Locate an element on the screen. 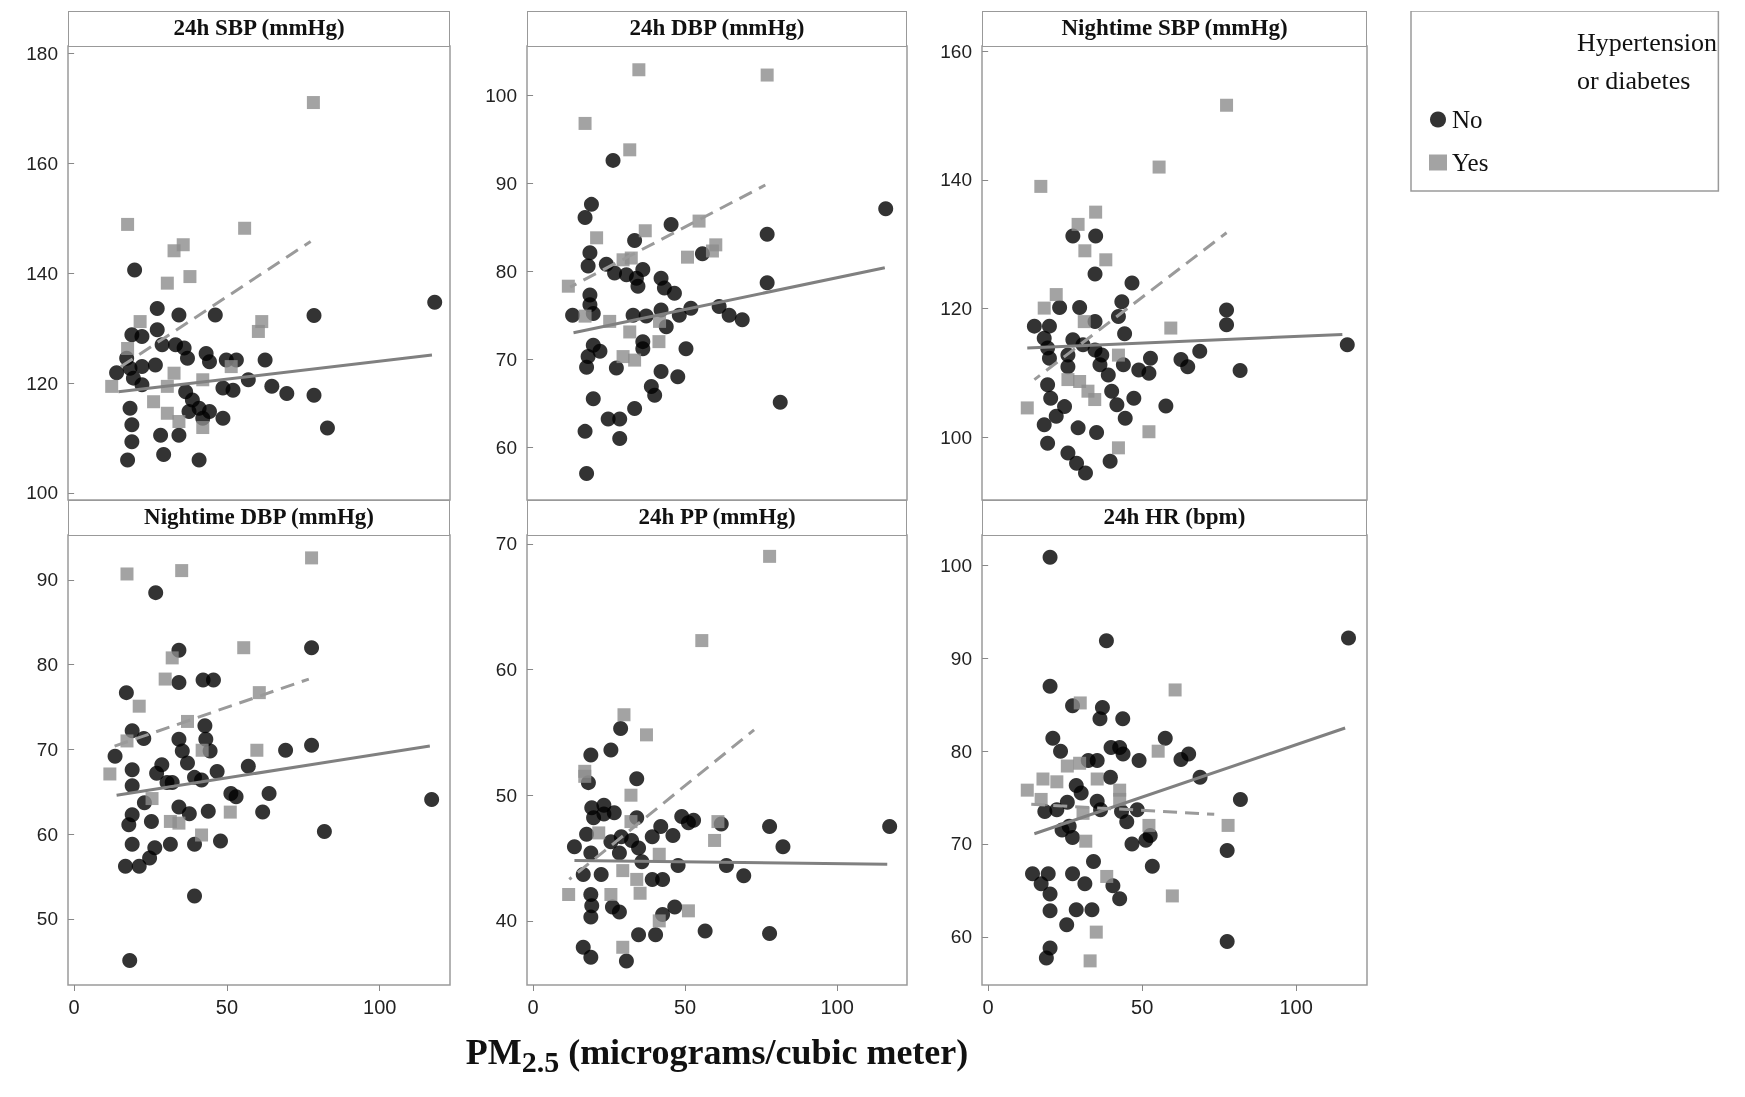 The height and width of the screenshot is (1097, 1745). legend-title: Hypertension or diabetes is located at coordinates (1650, 61).